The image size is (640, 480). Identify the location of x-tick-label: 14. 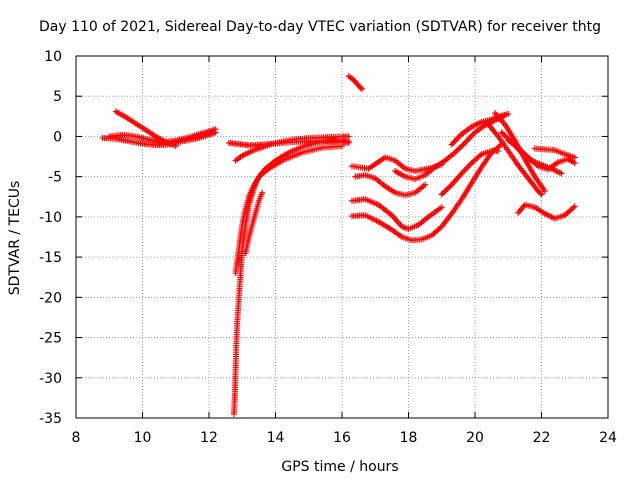
(276, 438).